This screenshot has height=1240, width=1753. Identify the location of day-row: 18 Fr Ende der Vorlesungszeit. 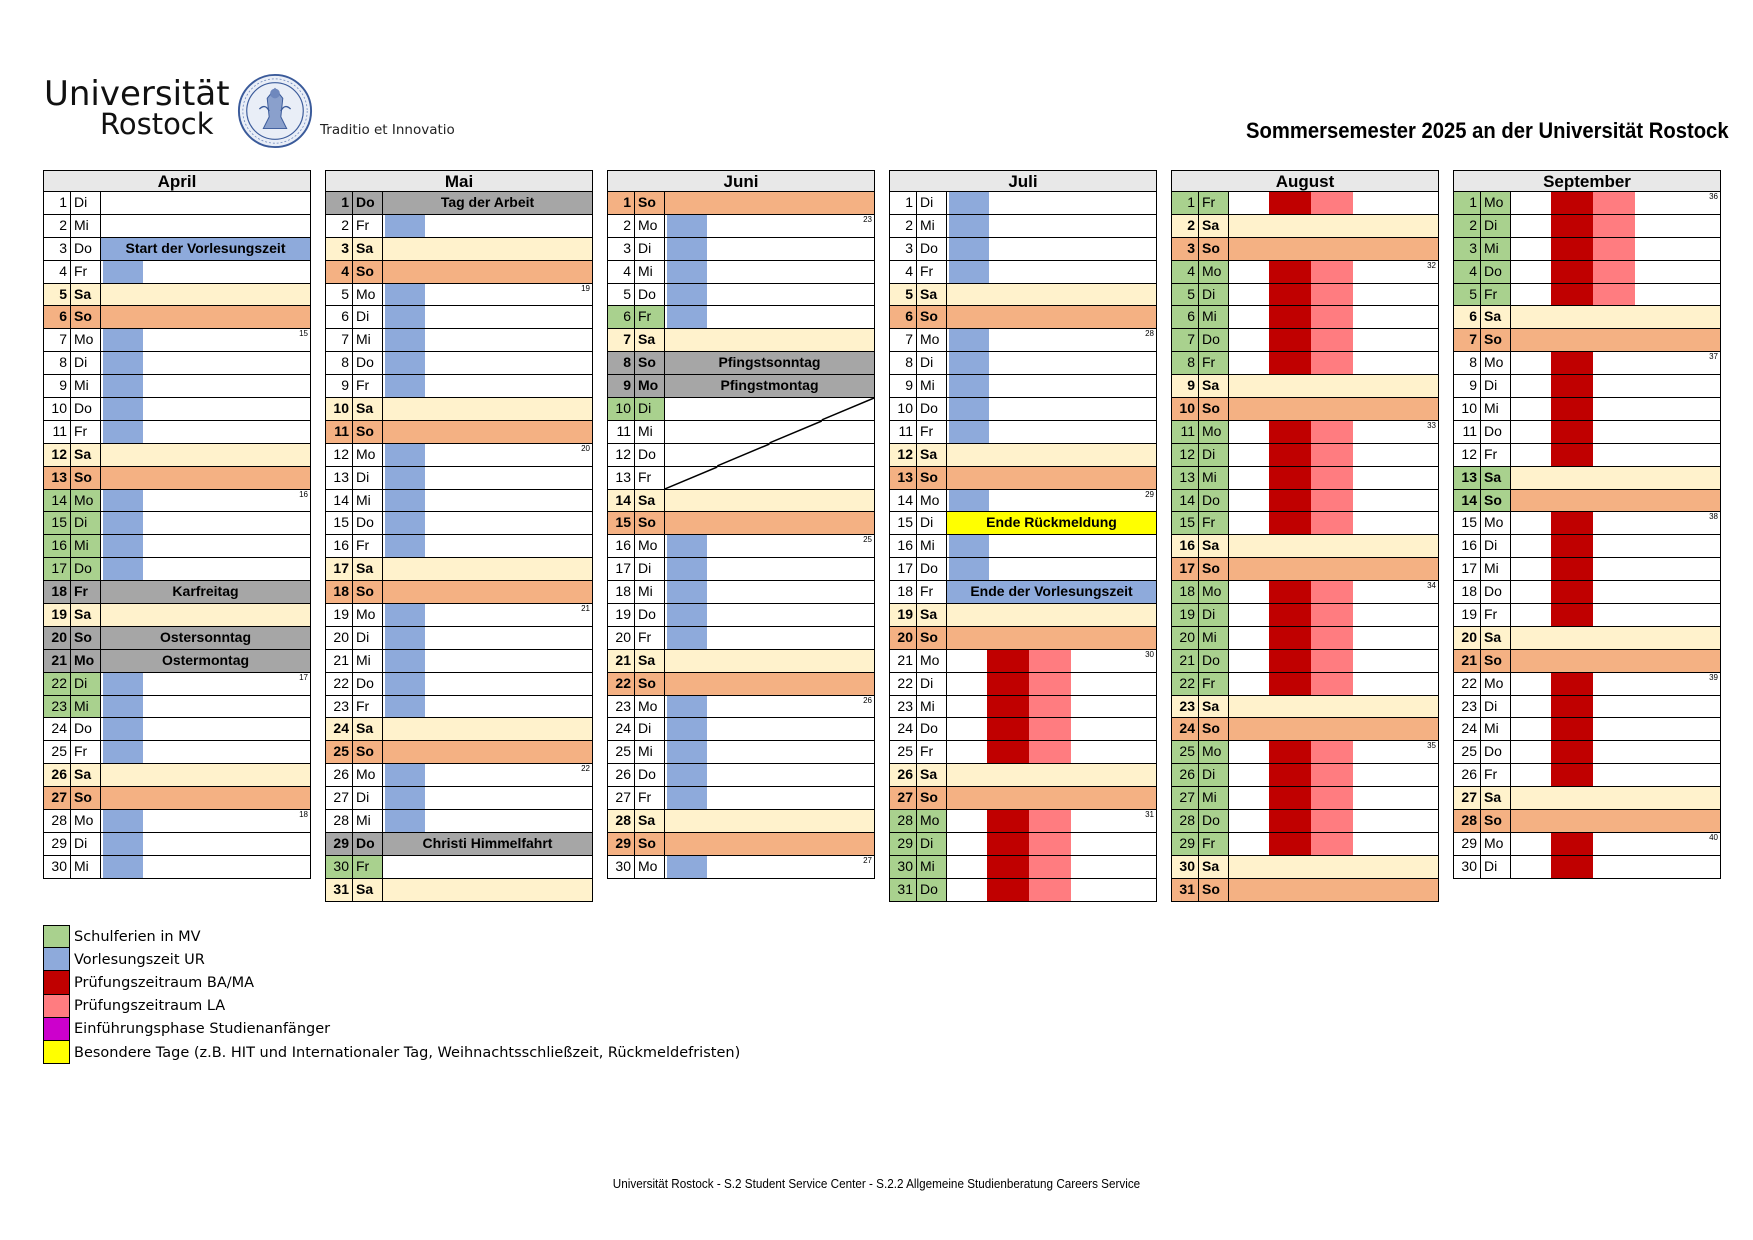
(1023, 593).